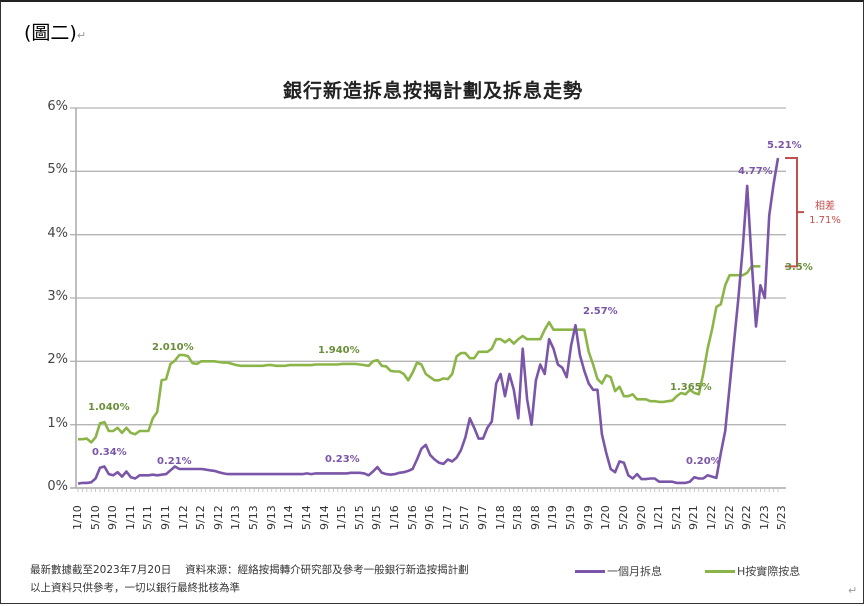 The height and width of the screenshot is (606, 866). I want to click on x-tick-label: 5/18, so click(518, 517).